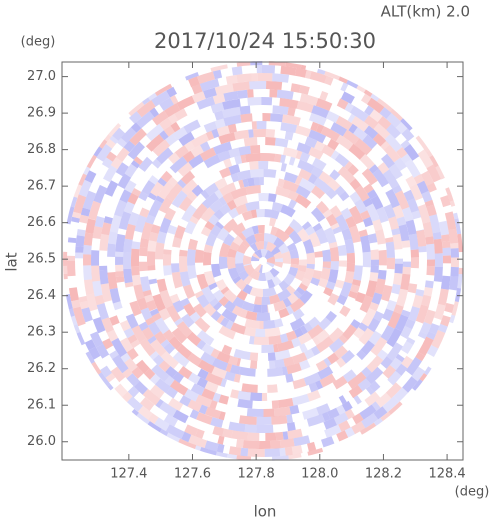 This screenshot has height=521, width=491. I want to click on x-tick-label: 128.0, so click(319, 474).